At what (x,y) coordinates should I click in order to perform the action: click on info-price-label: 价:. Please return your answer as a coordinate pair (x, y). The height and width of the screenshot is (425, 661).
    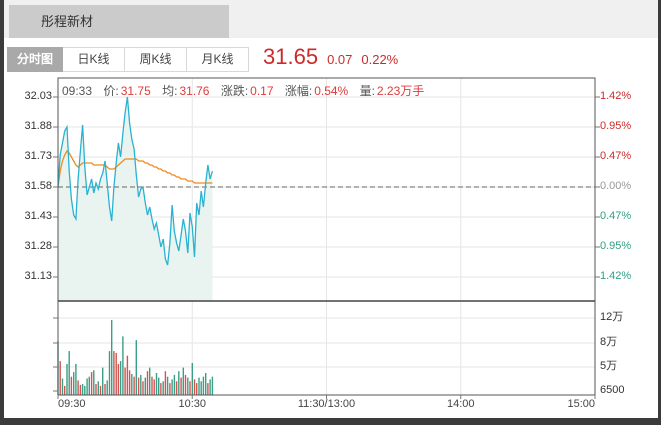
    Looking at the image, I should click on (111, 91).